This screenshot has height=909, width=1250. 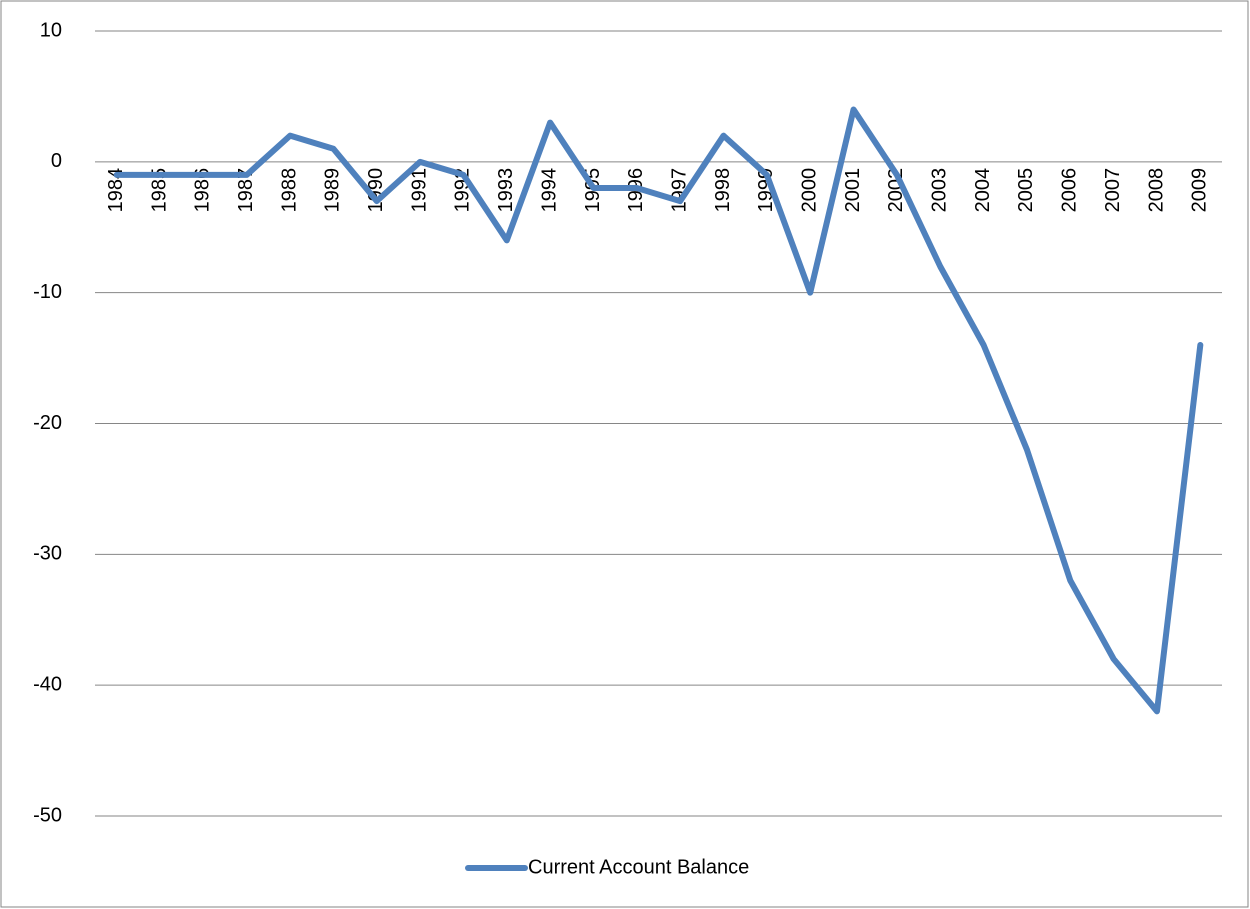 I want to click on x-tick-label: 1987, so click(x=246, y=190).